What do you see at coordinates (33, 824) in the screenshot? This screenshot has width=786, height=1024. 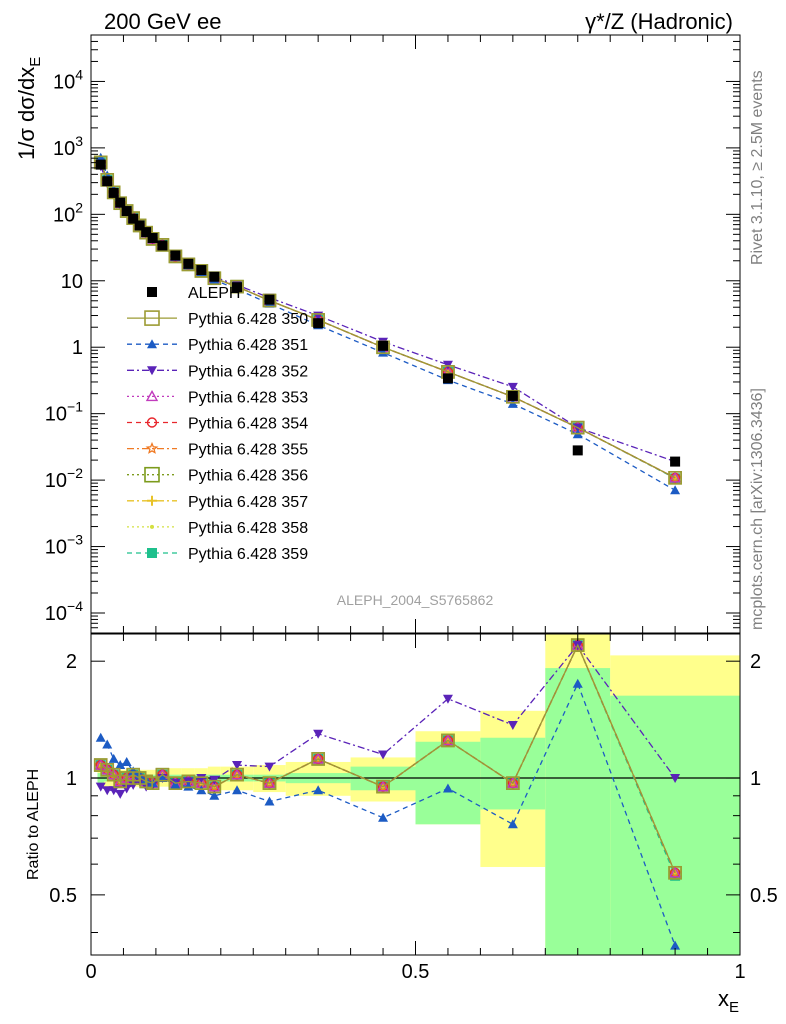 I see `ratio-y-axis-label: Ratio to ALEPH` at bounding box center [33, 824].